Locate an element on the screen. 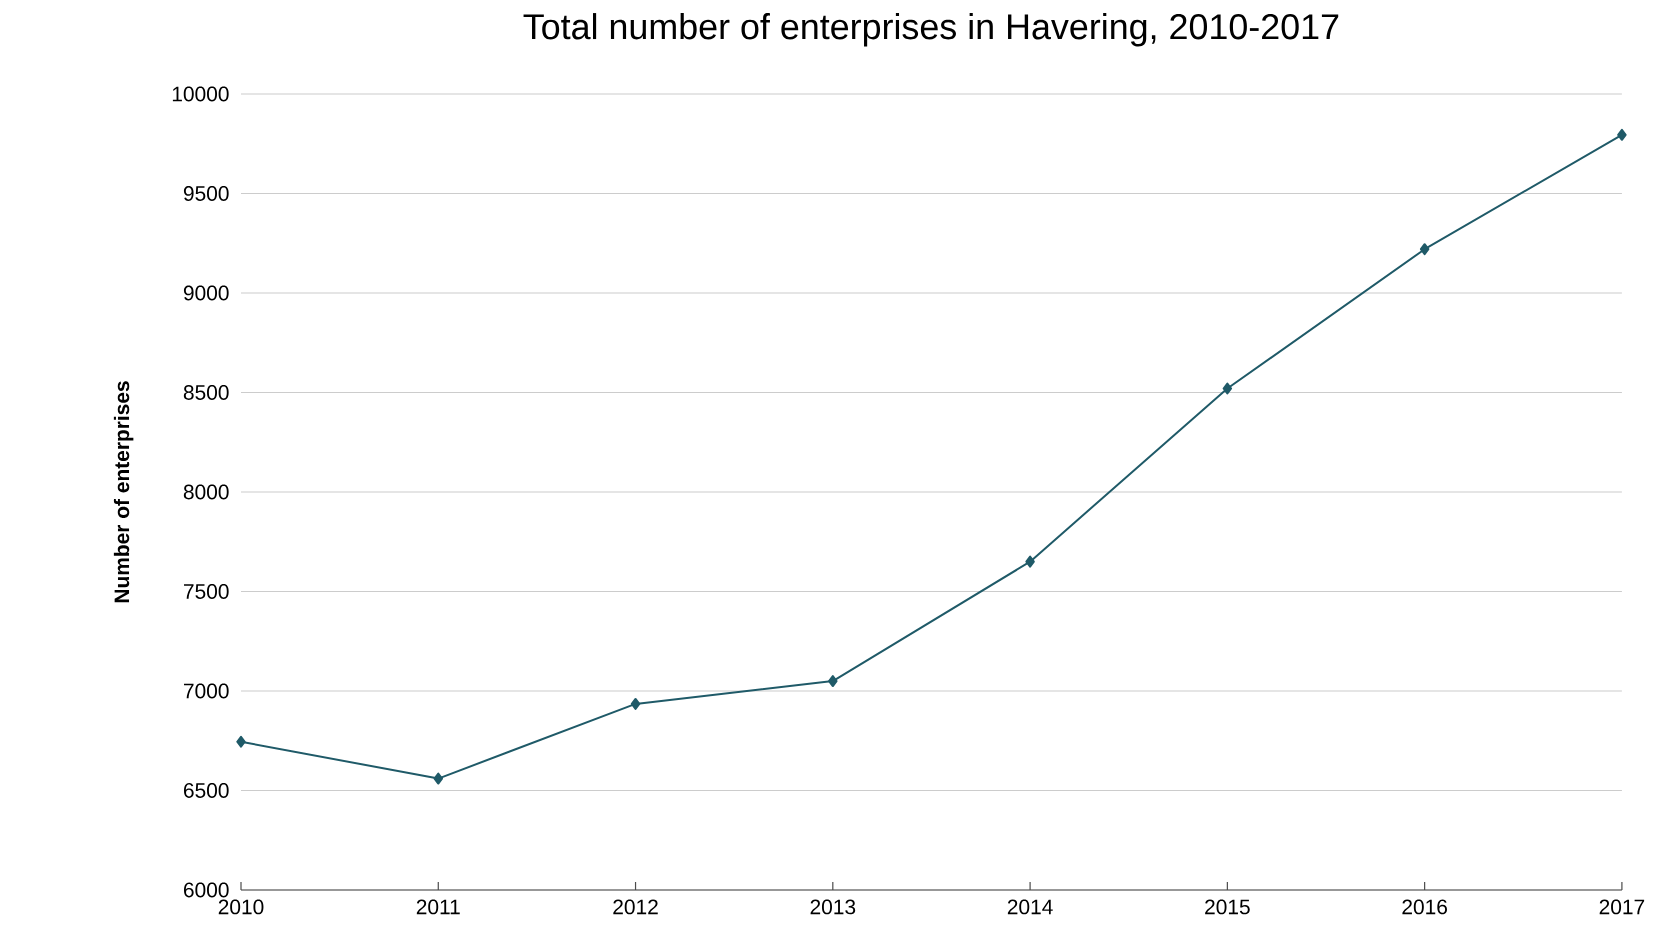 The height and width of the screenshot is (933, 1659). y-tick-label: 8500 is located at coordinates (206, 392).